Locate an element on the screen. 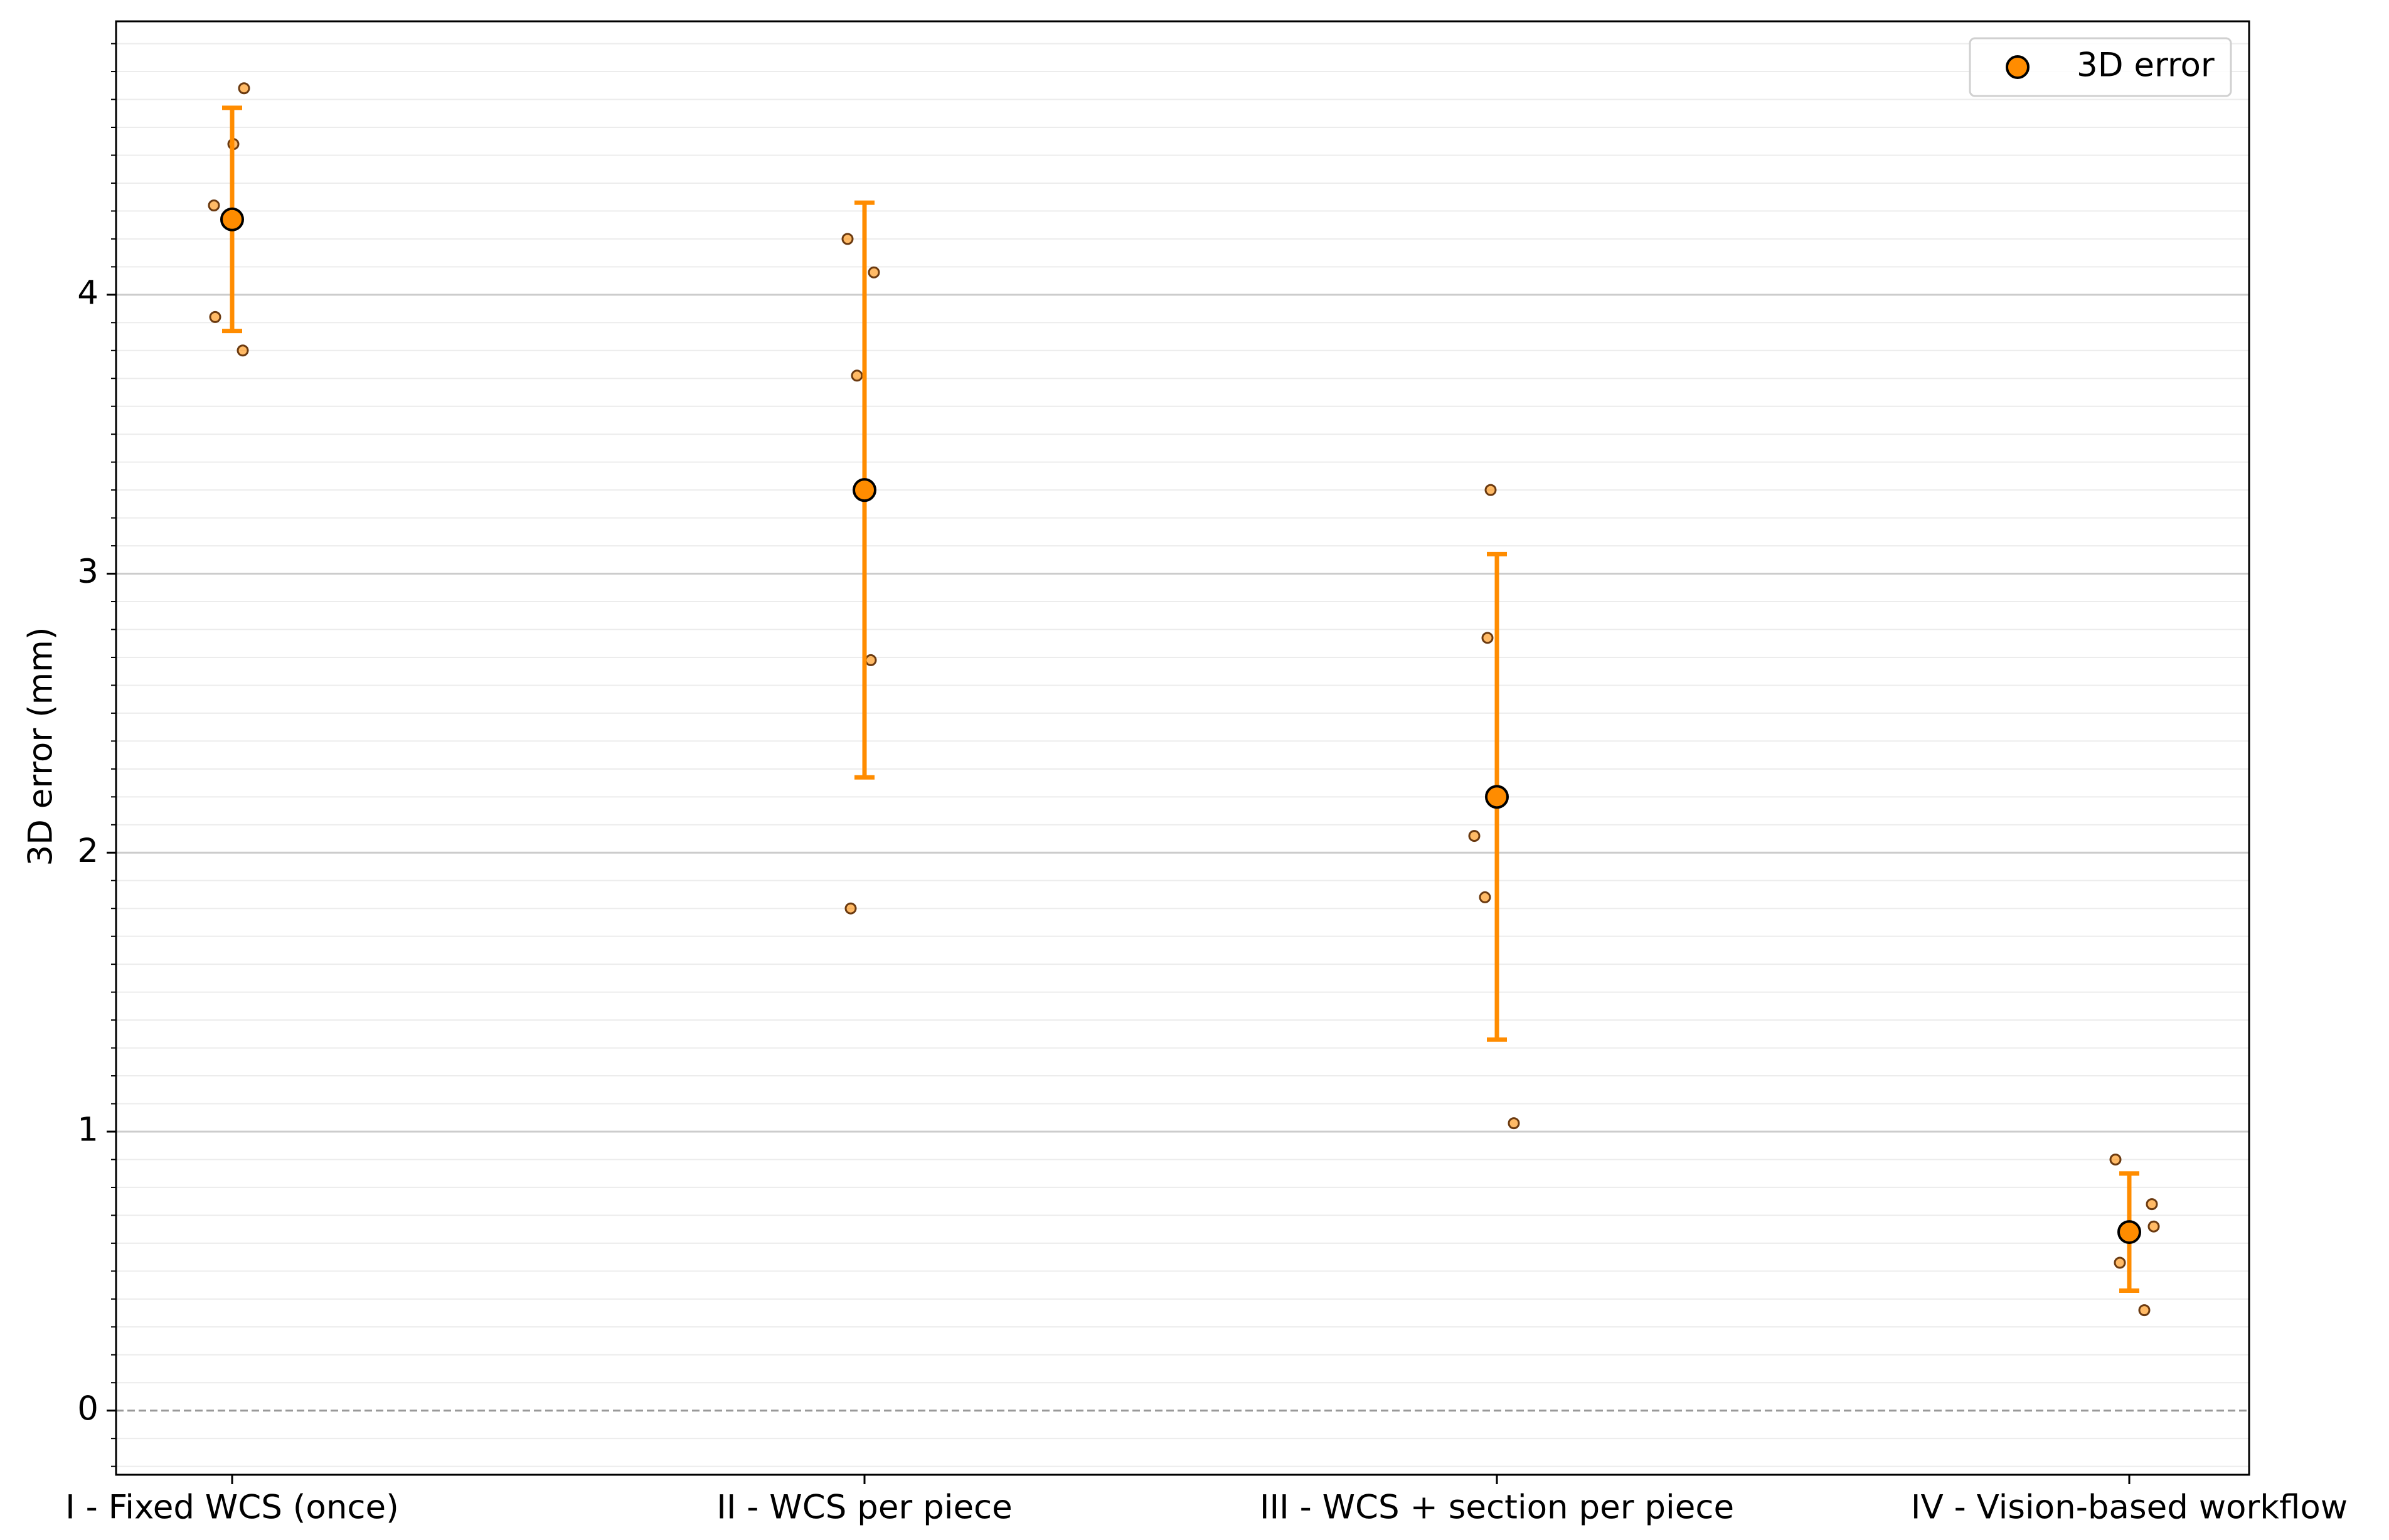  y-tick-label: 1 is located at coordinates (87, 1130).